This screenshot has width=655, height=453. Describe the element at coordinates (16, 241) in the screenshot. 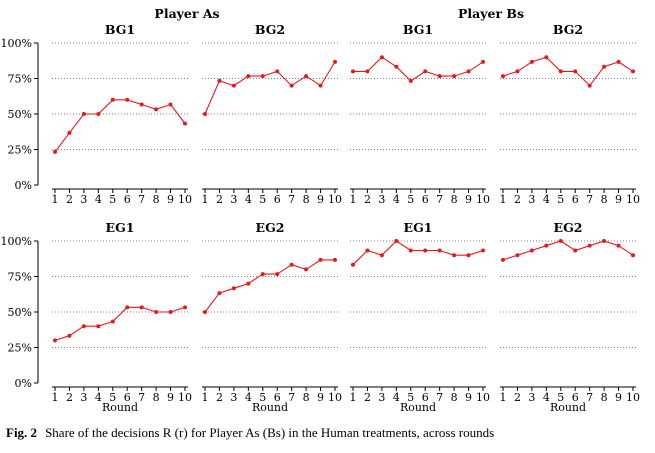

I see `y-tick-label: 100%` at that location.